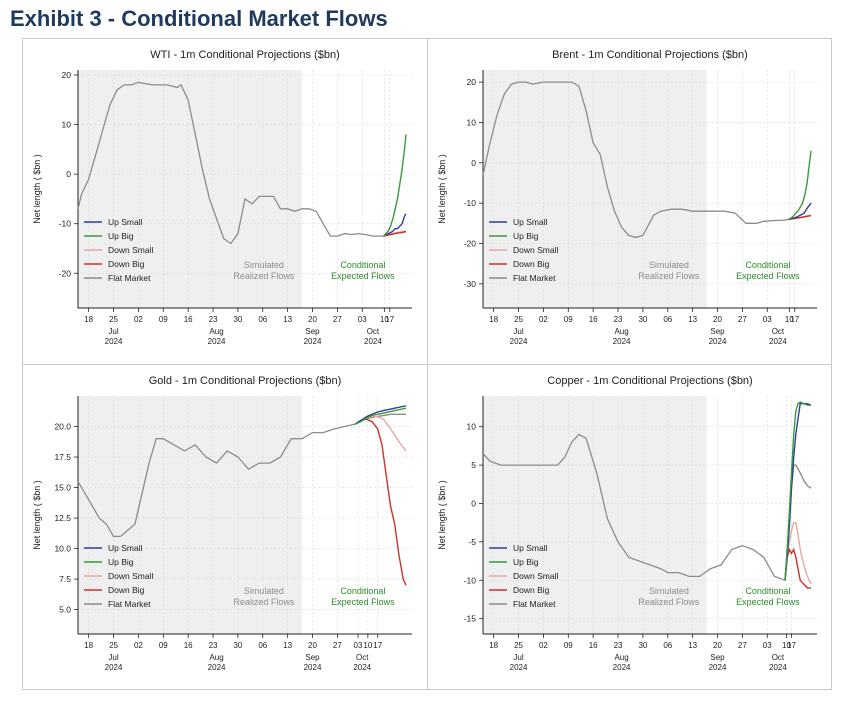 The image size is (848, 703). What do you see at coordinates (262, 645) in the screenshot?
I see `x-tick-label: 06` at bounding box center [262, 645].